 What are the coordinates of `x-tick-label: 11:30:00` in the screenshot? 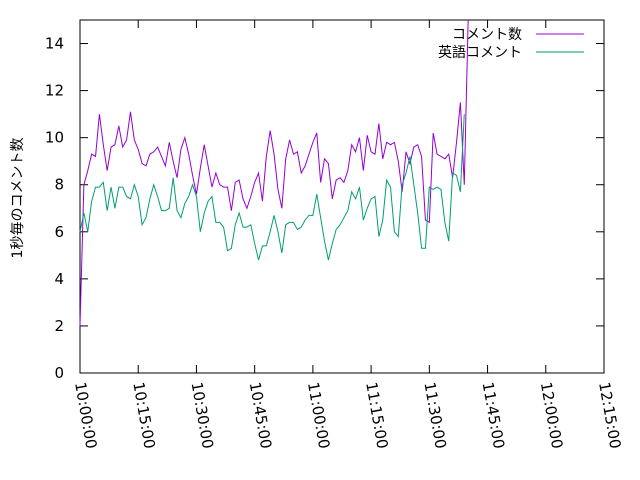 It's located at (434, 415).